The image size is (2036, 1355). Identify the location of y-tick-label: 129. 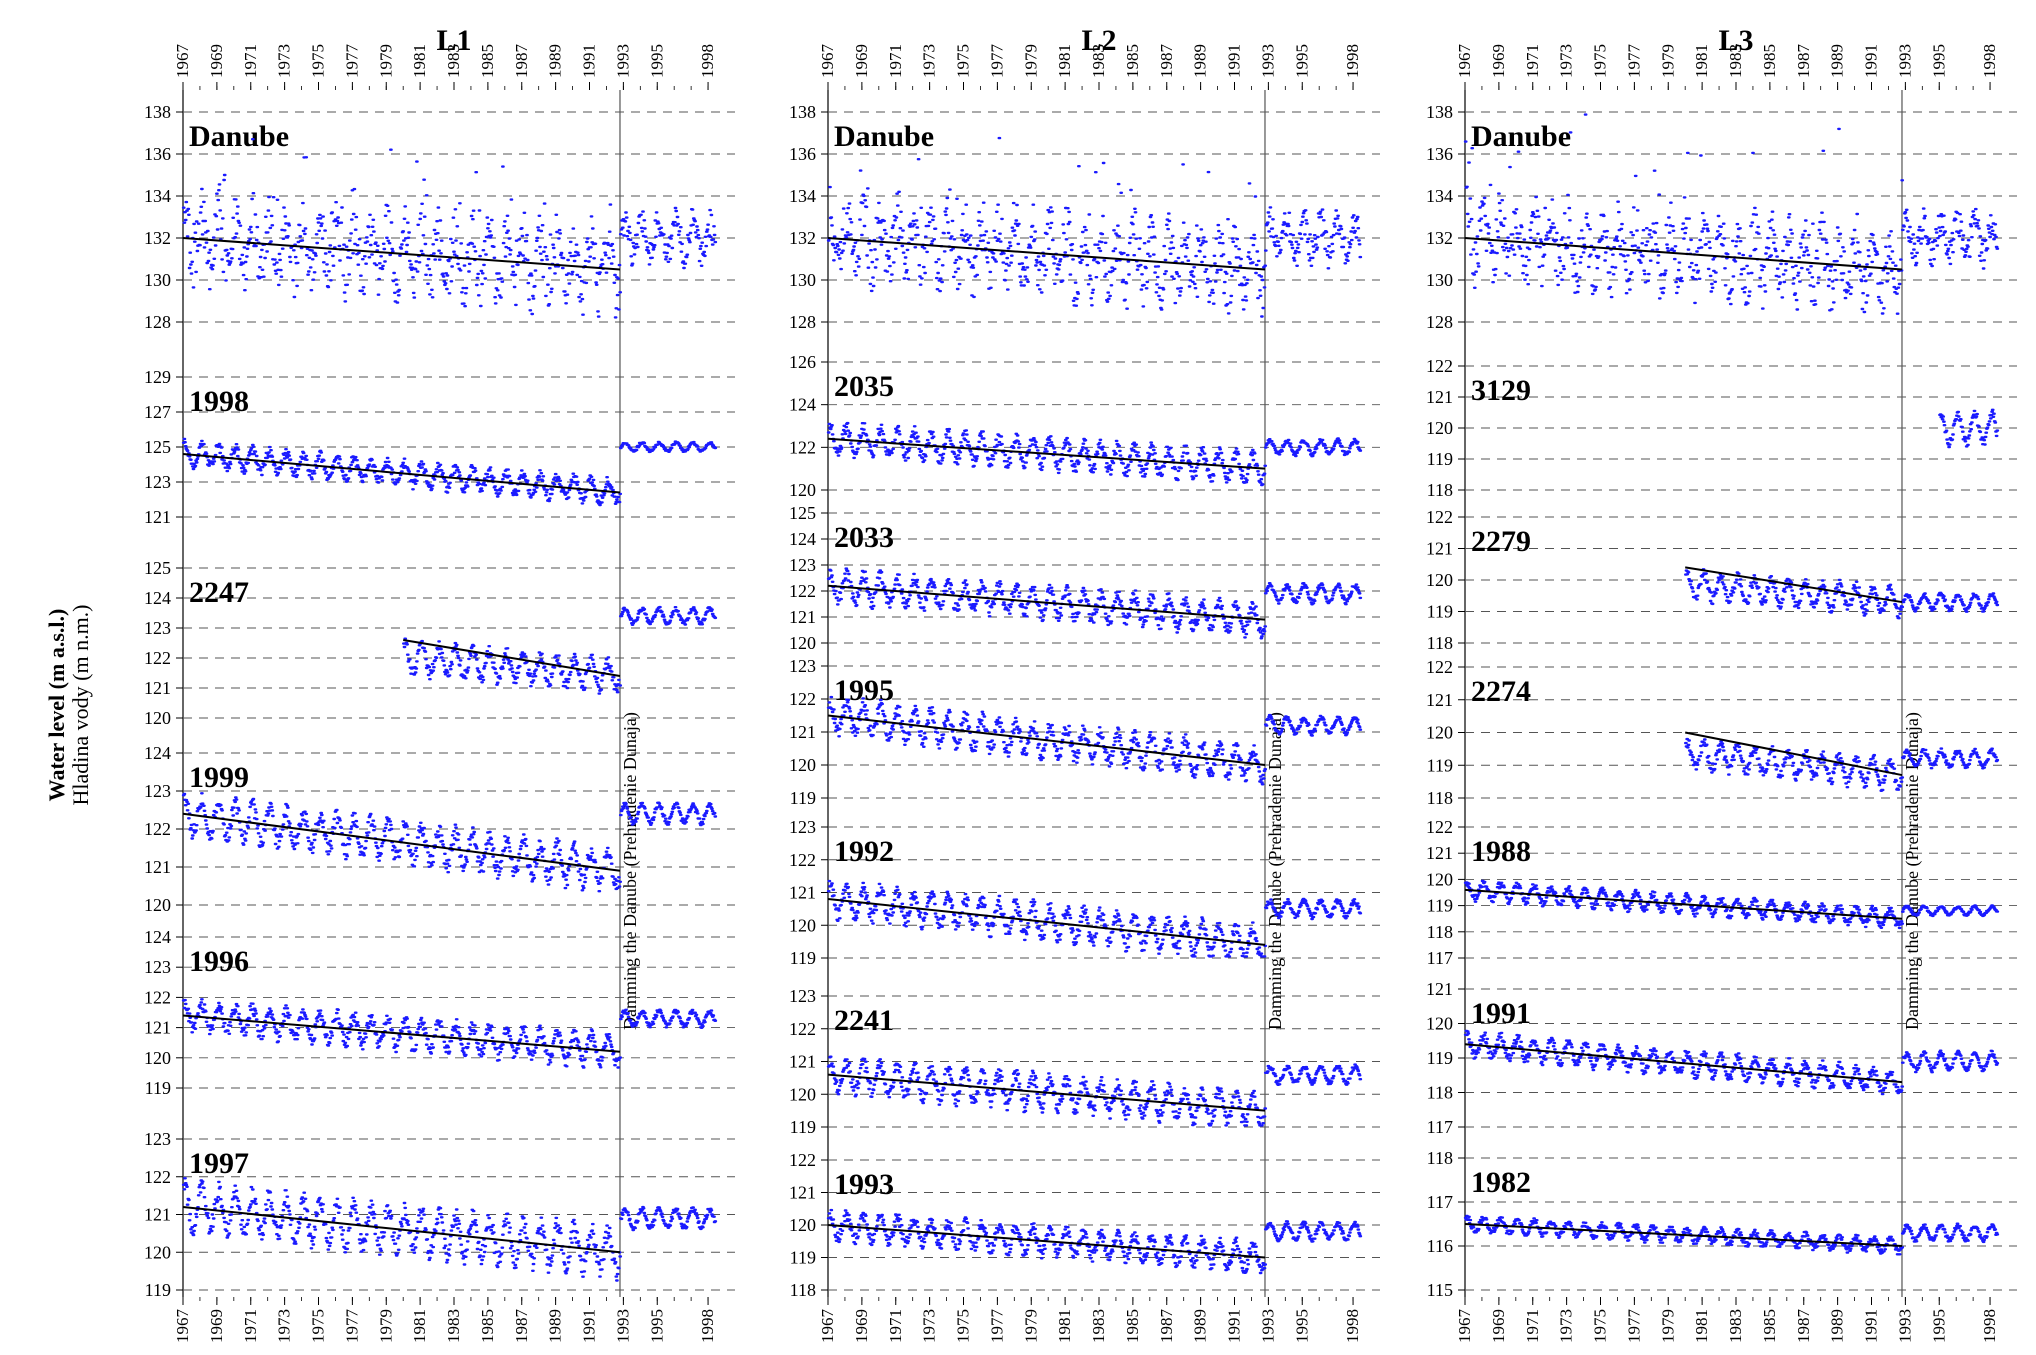
(157, 377).